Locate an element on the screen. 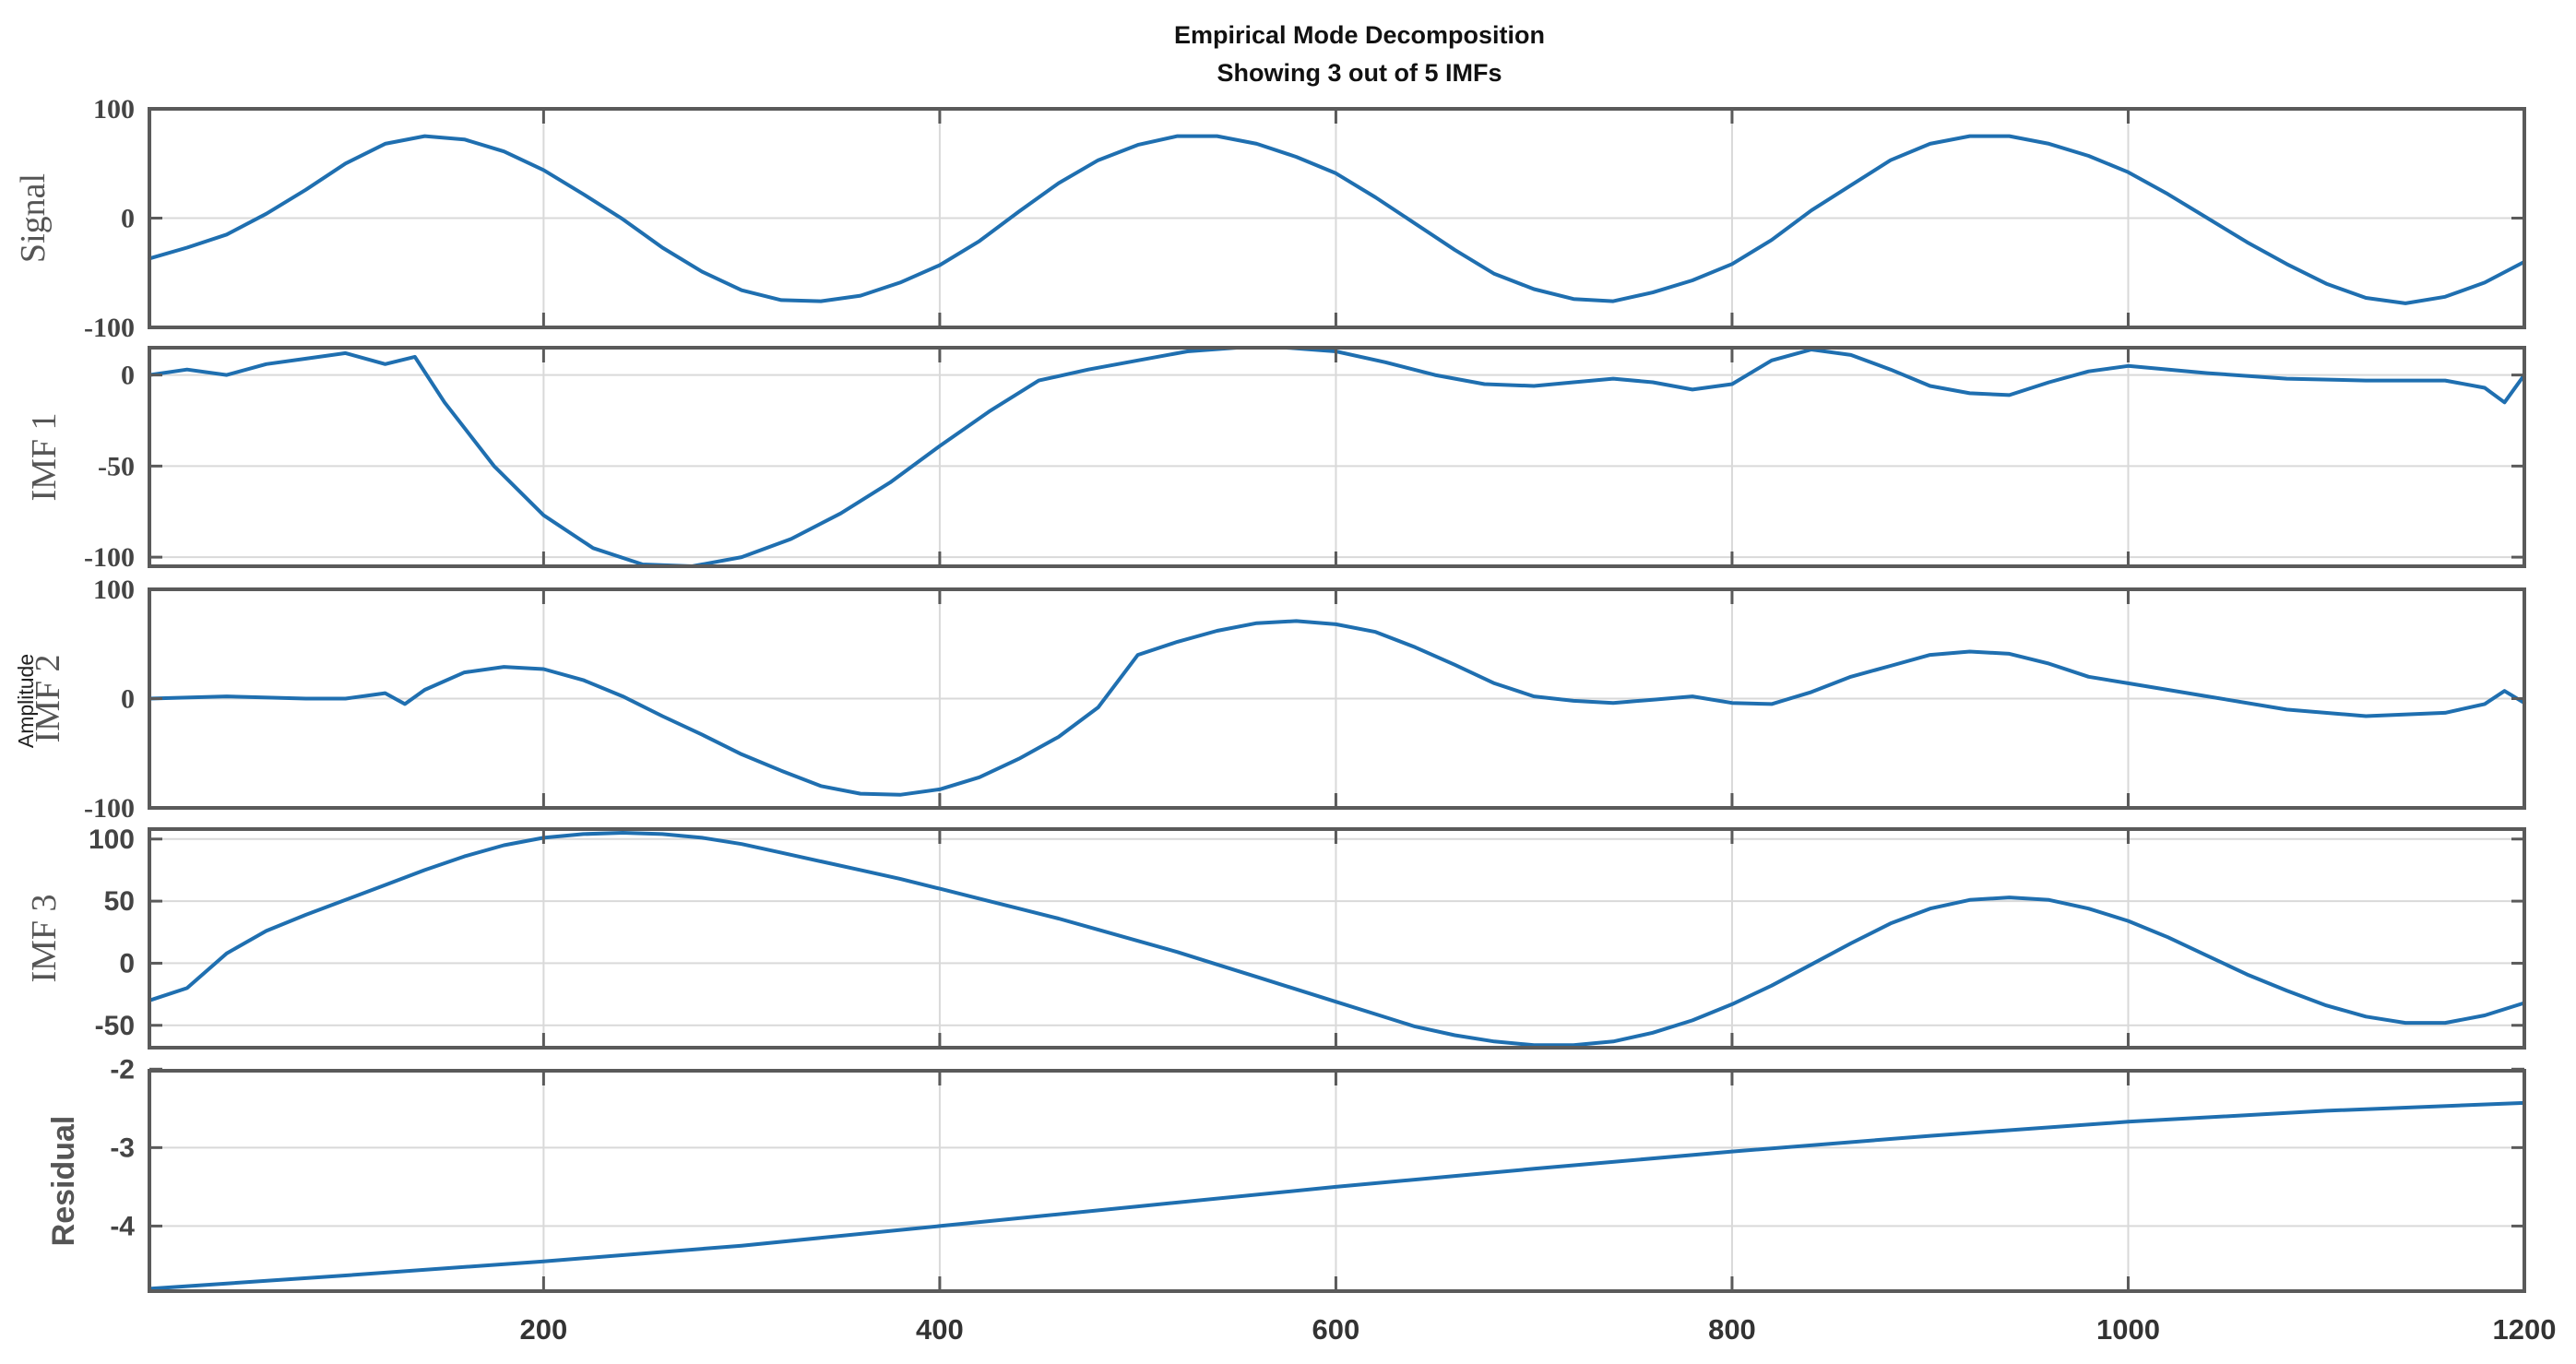 The image size is (2576, 1364). x-tick-label: 400 is located at coordinates (940, 1329).